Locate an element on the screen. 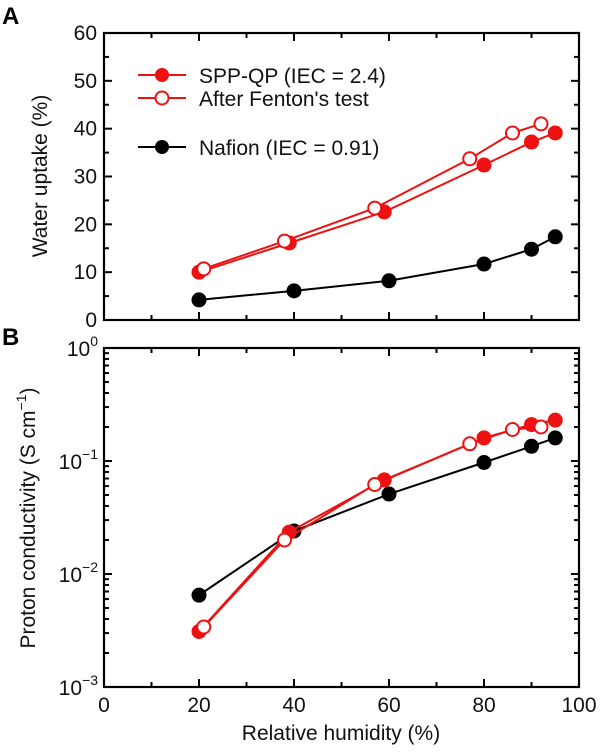 This screenshot has height=752, width=600. panel-a-y-tick-label: 50 is located at coordinates (85, 81).